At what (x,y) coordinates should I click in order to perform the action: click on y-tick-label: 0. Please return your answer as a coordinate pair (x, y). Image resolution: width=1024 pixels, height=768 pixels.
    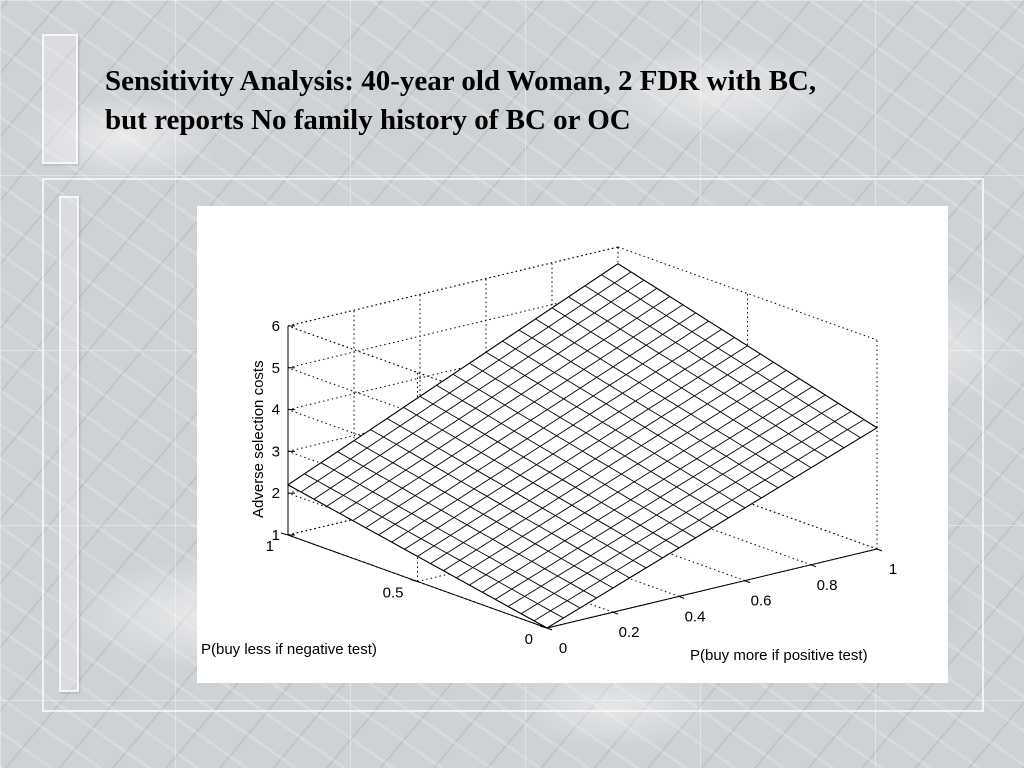
    Looking at the image, I should click on (529, 639).